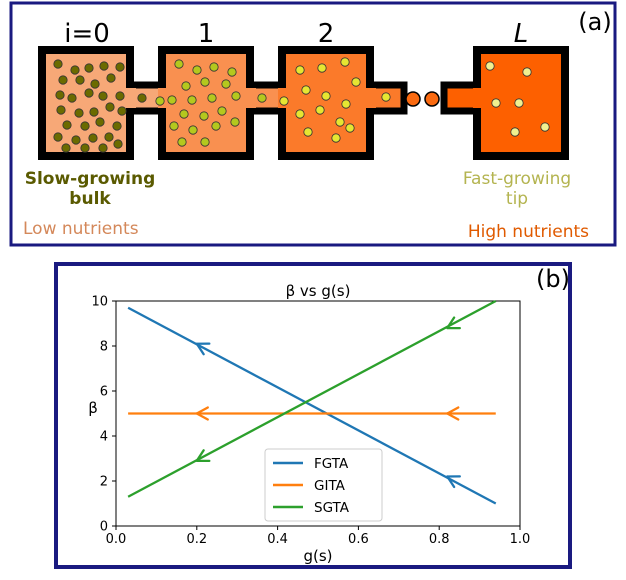 The width and height of the screenshot is (626, 580). What do you see at coordinates (206, 34) in the screenshot?
I see `compartment-label-1: 1` at bounding box center [206, 34].